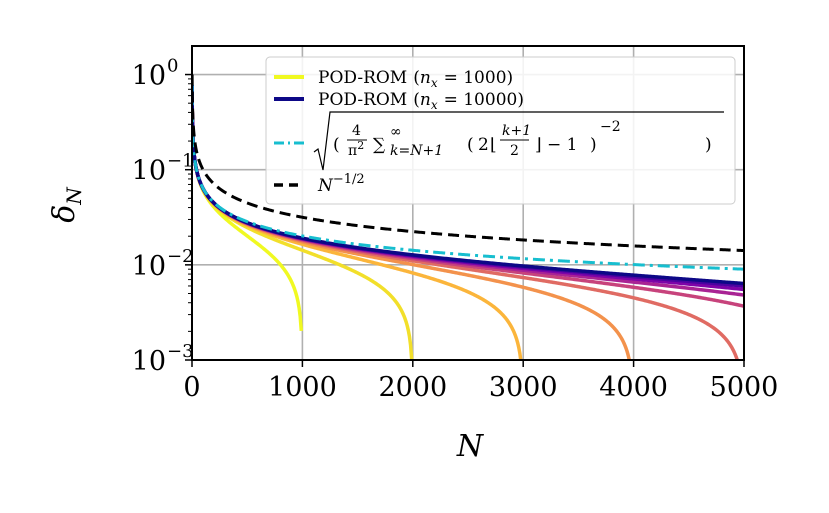  Describe the element at coordinates (149, 171) in the screenshot. I see `y-tick-label-1: 10` at that location.